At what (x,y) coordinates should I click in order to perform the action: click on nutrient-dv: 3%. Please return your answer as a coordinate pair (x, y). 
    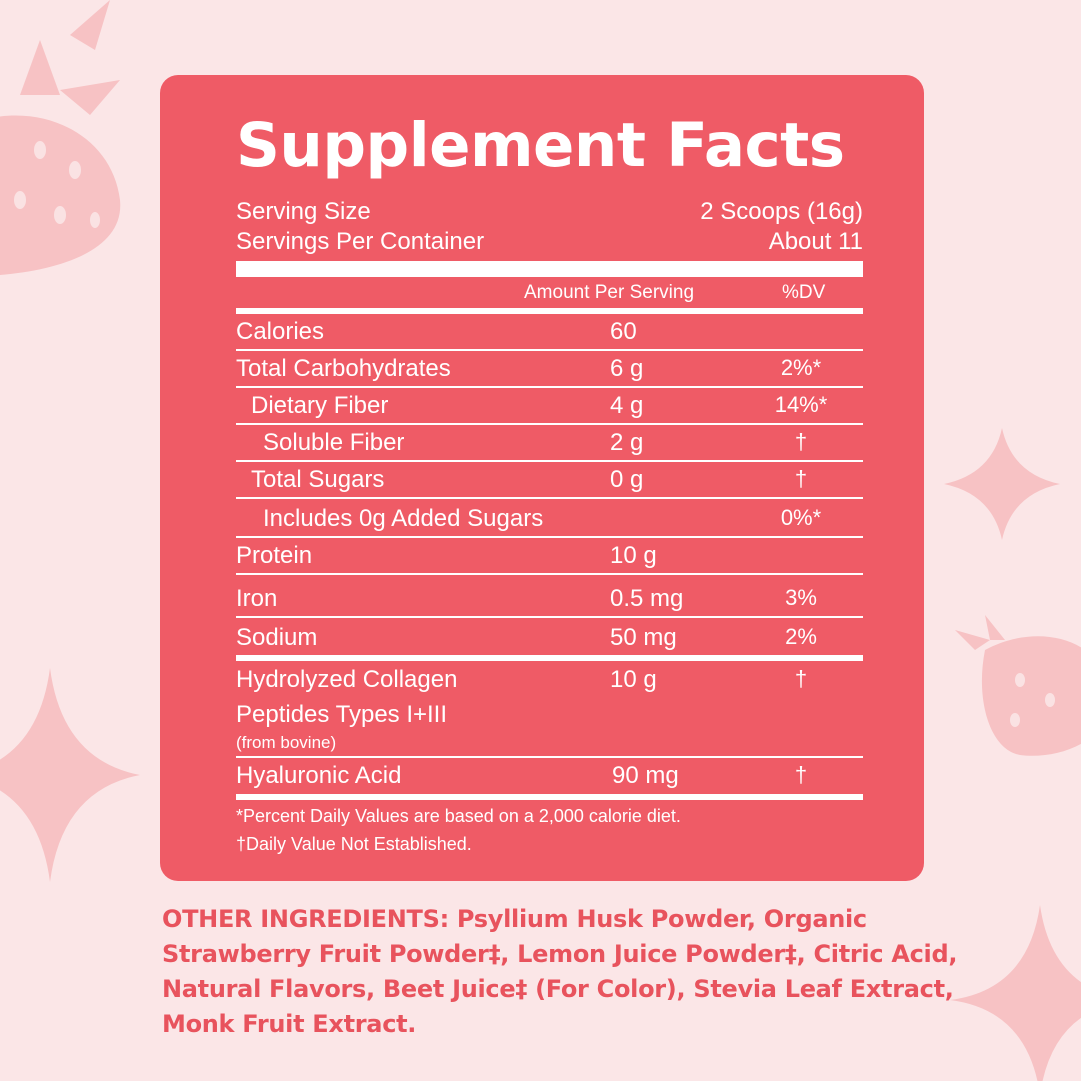
    Looking at the image, I should click on (801, 597).